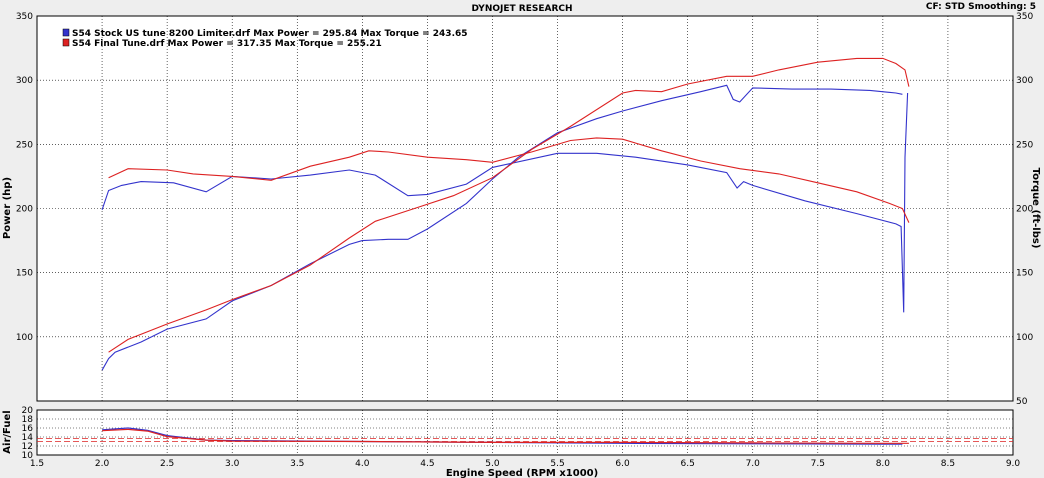  I want to click on legend-swatch-stock, so click(66, 32).